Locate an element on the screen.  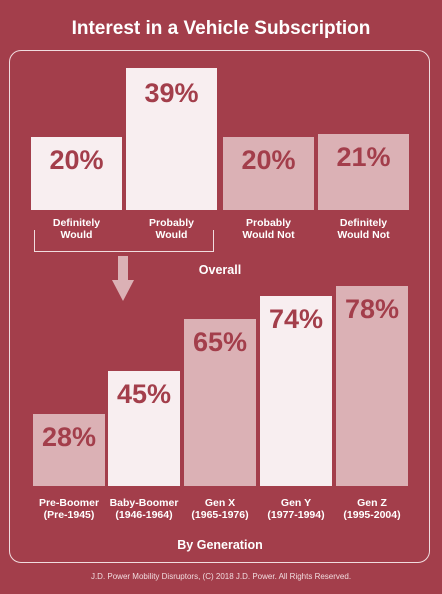
category-label: Gen X (1965-1976) is located at coordinates (220, 509).